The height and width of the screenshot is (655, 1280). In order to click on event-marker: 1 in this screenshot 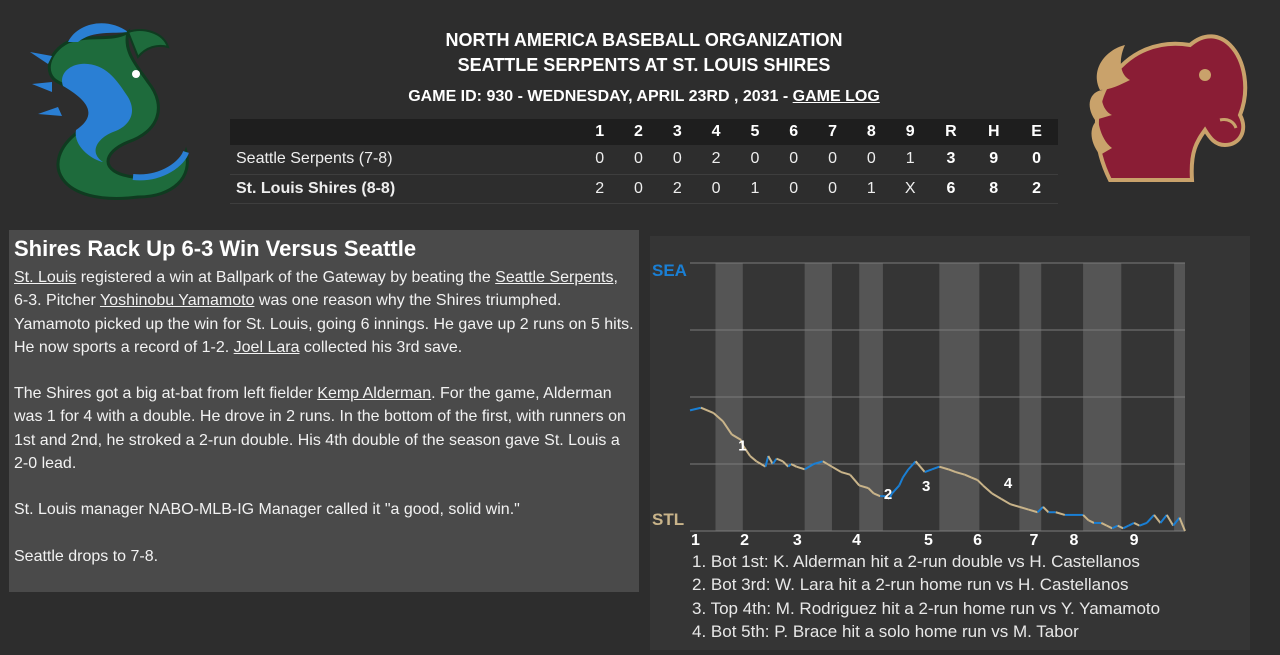, I will do `click(742, 446)`.